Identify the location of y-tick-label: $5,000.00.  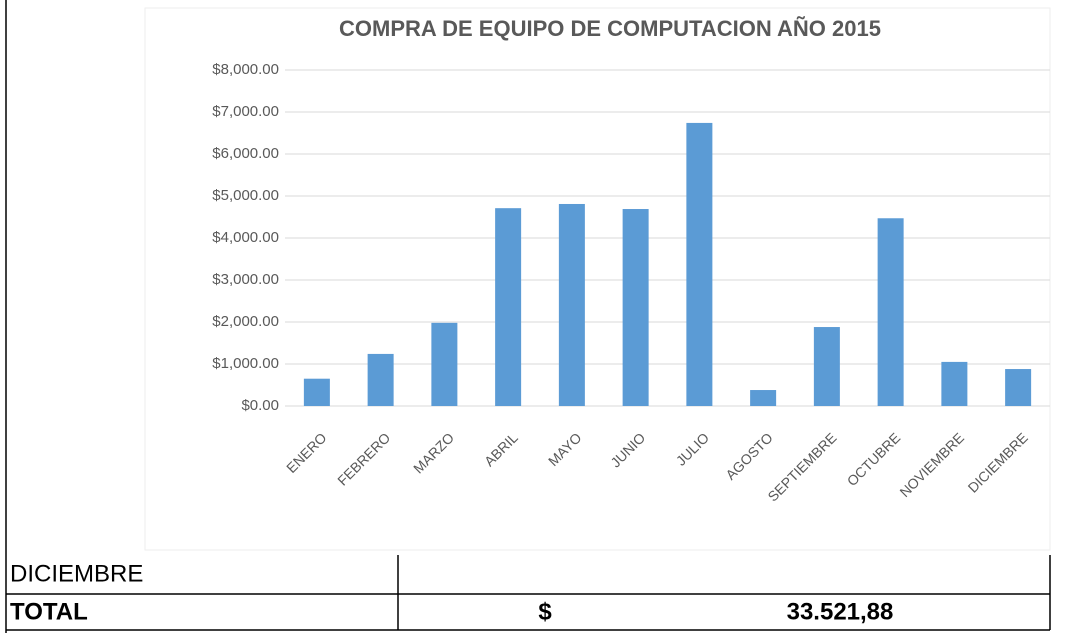
(245, 195).